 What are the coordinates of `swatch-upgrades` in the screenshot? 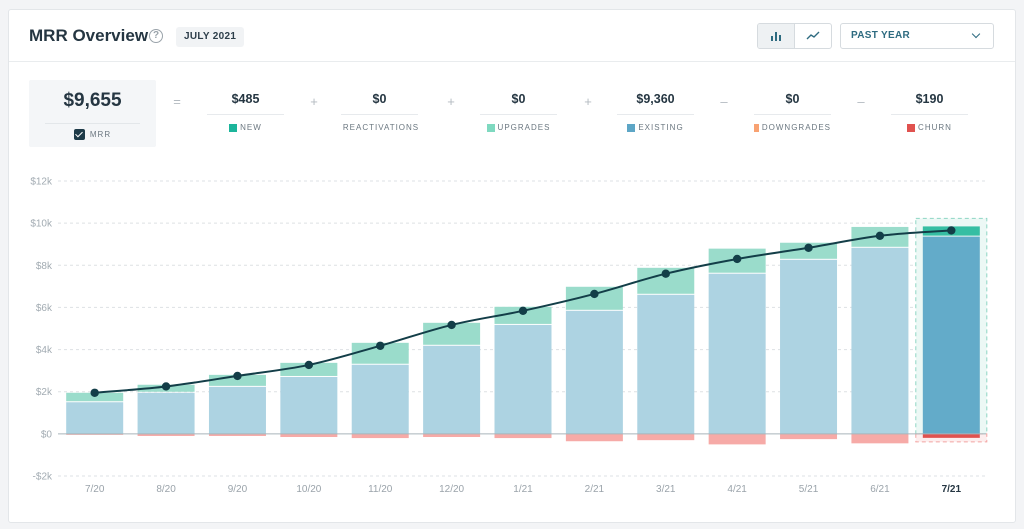 It's located at (490, 127).